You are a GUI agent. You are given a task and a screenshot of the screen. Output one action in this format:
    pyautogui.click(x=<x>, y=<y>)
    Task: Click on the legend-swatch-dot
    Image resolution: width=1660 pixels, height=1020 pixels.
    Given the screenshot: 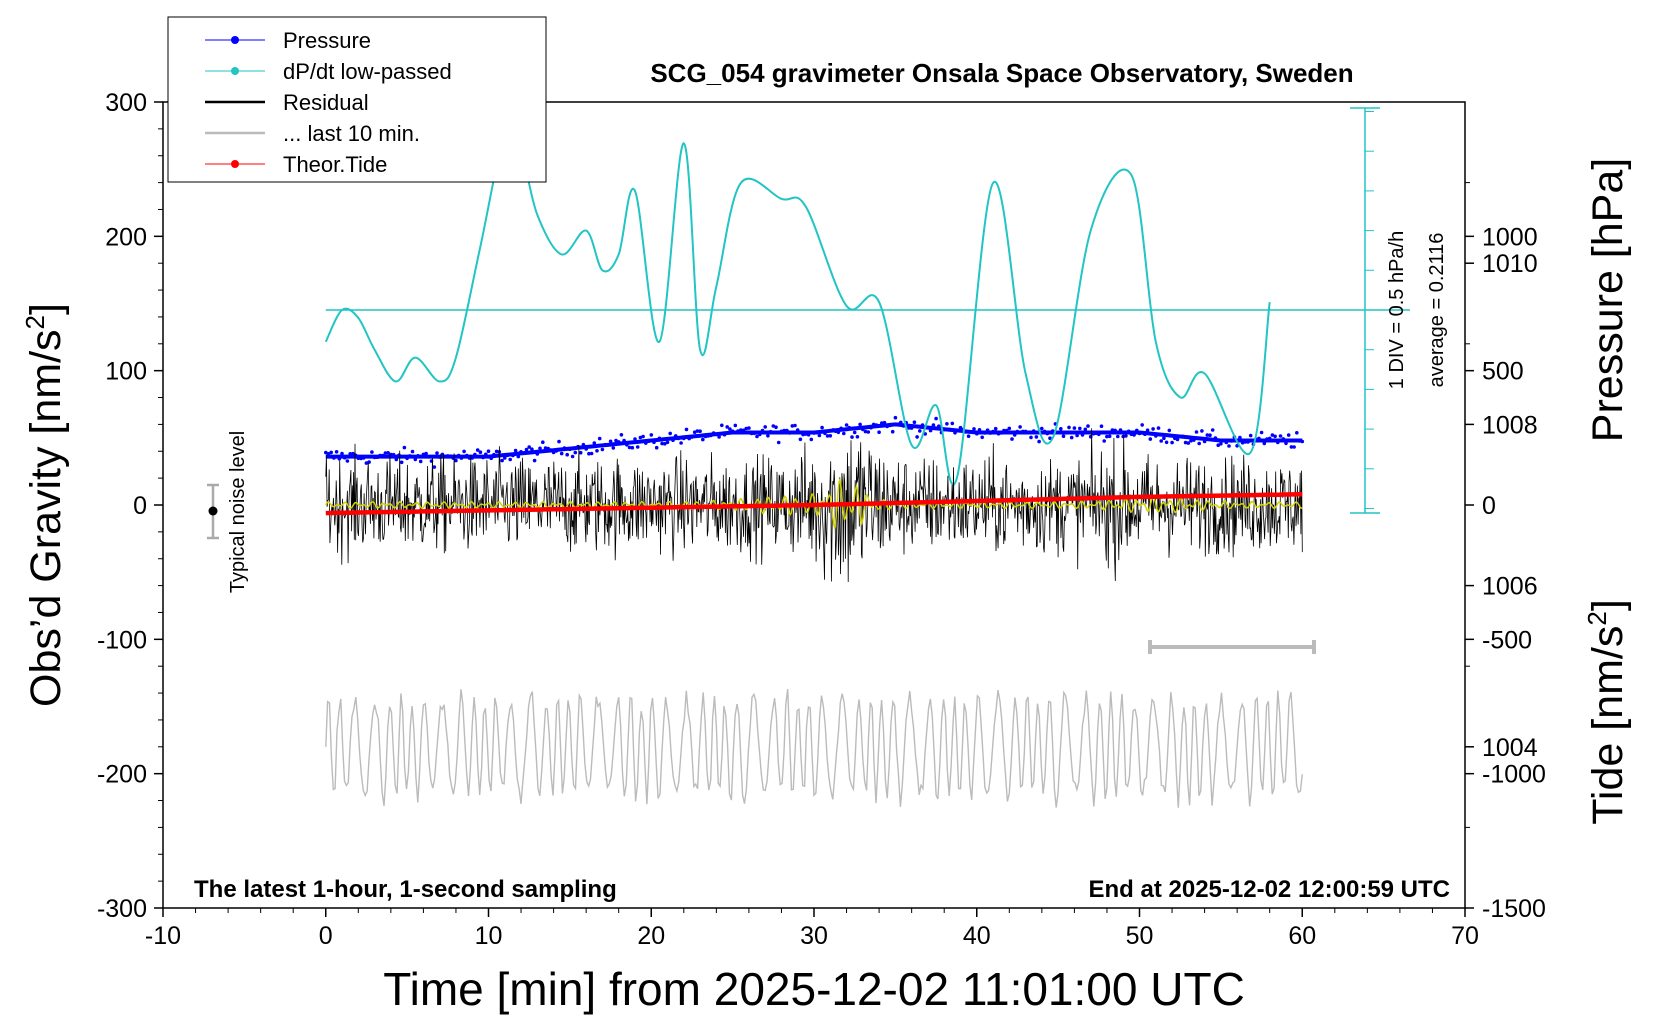 What is the action you would take?
    pyautogui.click(x=235, y=71)
    